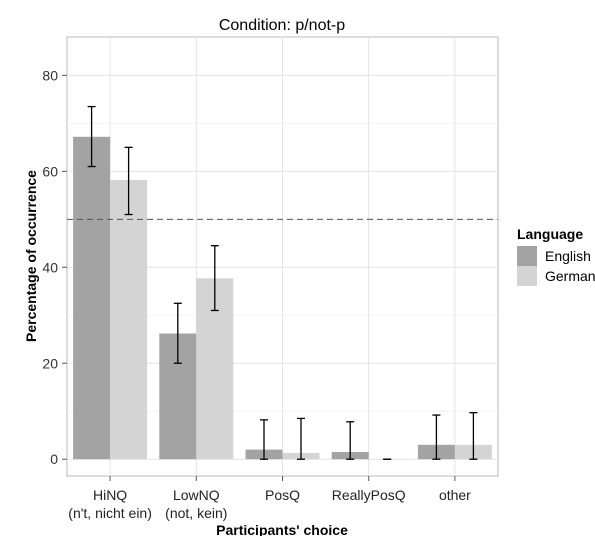 The height and width of the screenshot is (541, 595). What do you see at coordinates (50, 171) in the screenshot?
I see `y-tick-label: 60` at bounding box center [50, 171].